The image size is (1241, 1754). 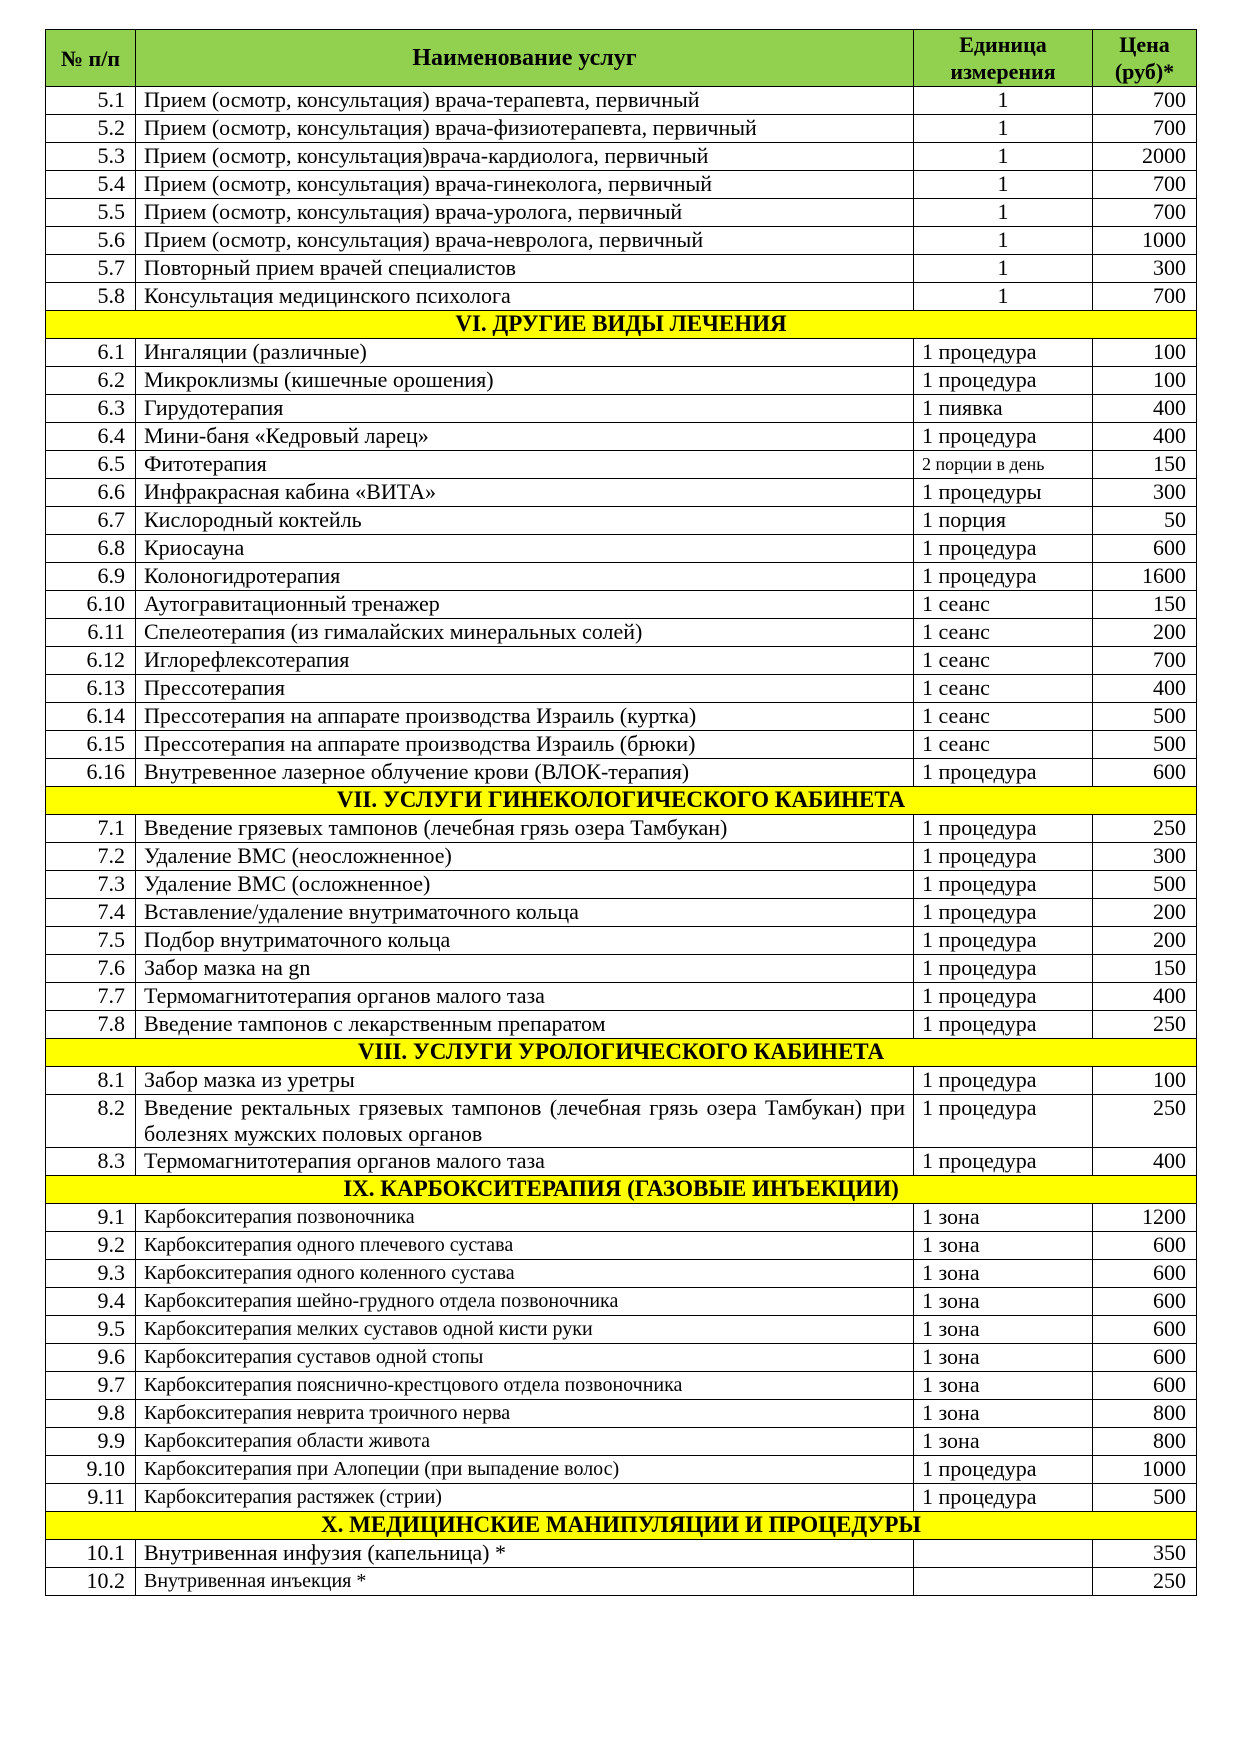 What do you see at coordinates (1003, 492) in the screenshot?
I see `unit: 1 процедуры` at bounding box center [1003, 492].